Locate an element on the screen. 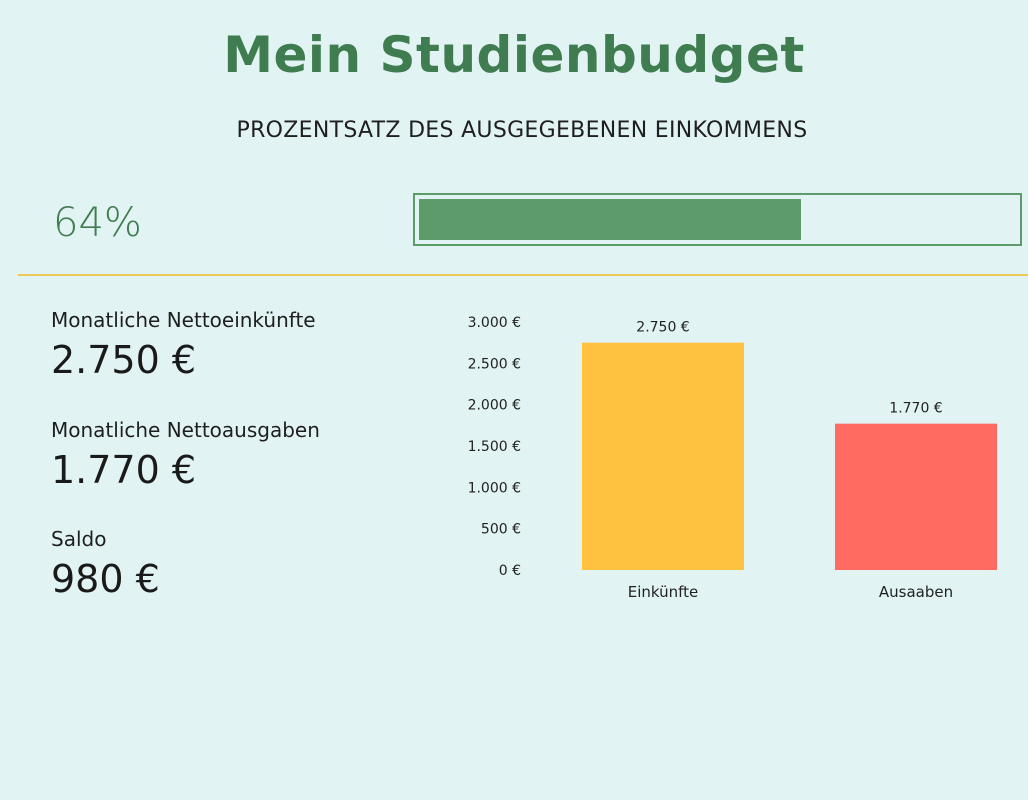 This screenshot has width=1028, height=800. chart-subtitle: PROZENTSATZ DES AUSGEGEBENEN EINKOMMENS is located at coordinates (522, 130).